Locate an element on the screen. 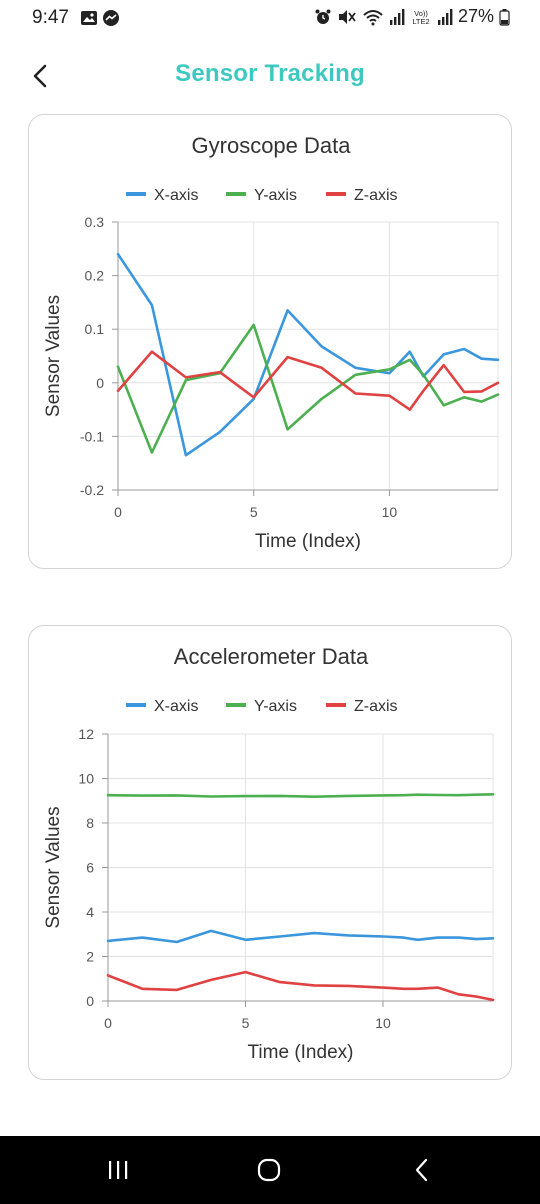 The height and width of the screenshot is (1204, 540). home-button is located at coordinates (269, 1170).